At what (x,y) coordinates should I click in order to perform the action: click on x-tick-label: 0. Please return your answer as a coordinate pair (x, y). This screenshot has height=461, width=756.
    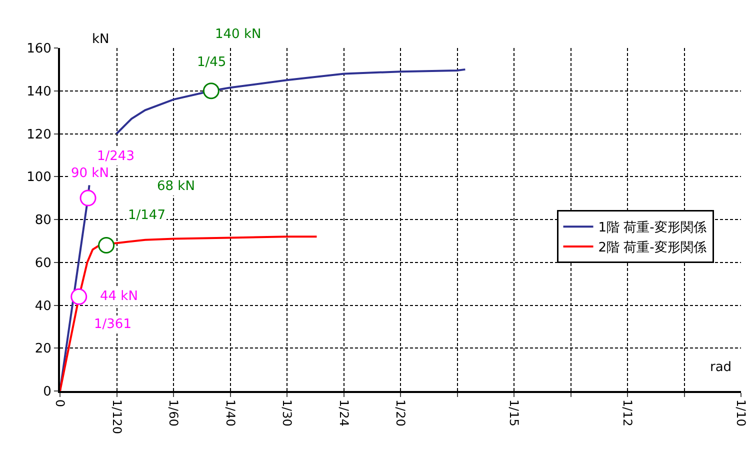
    Looking at the image, I should click on (60, 403).